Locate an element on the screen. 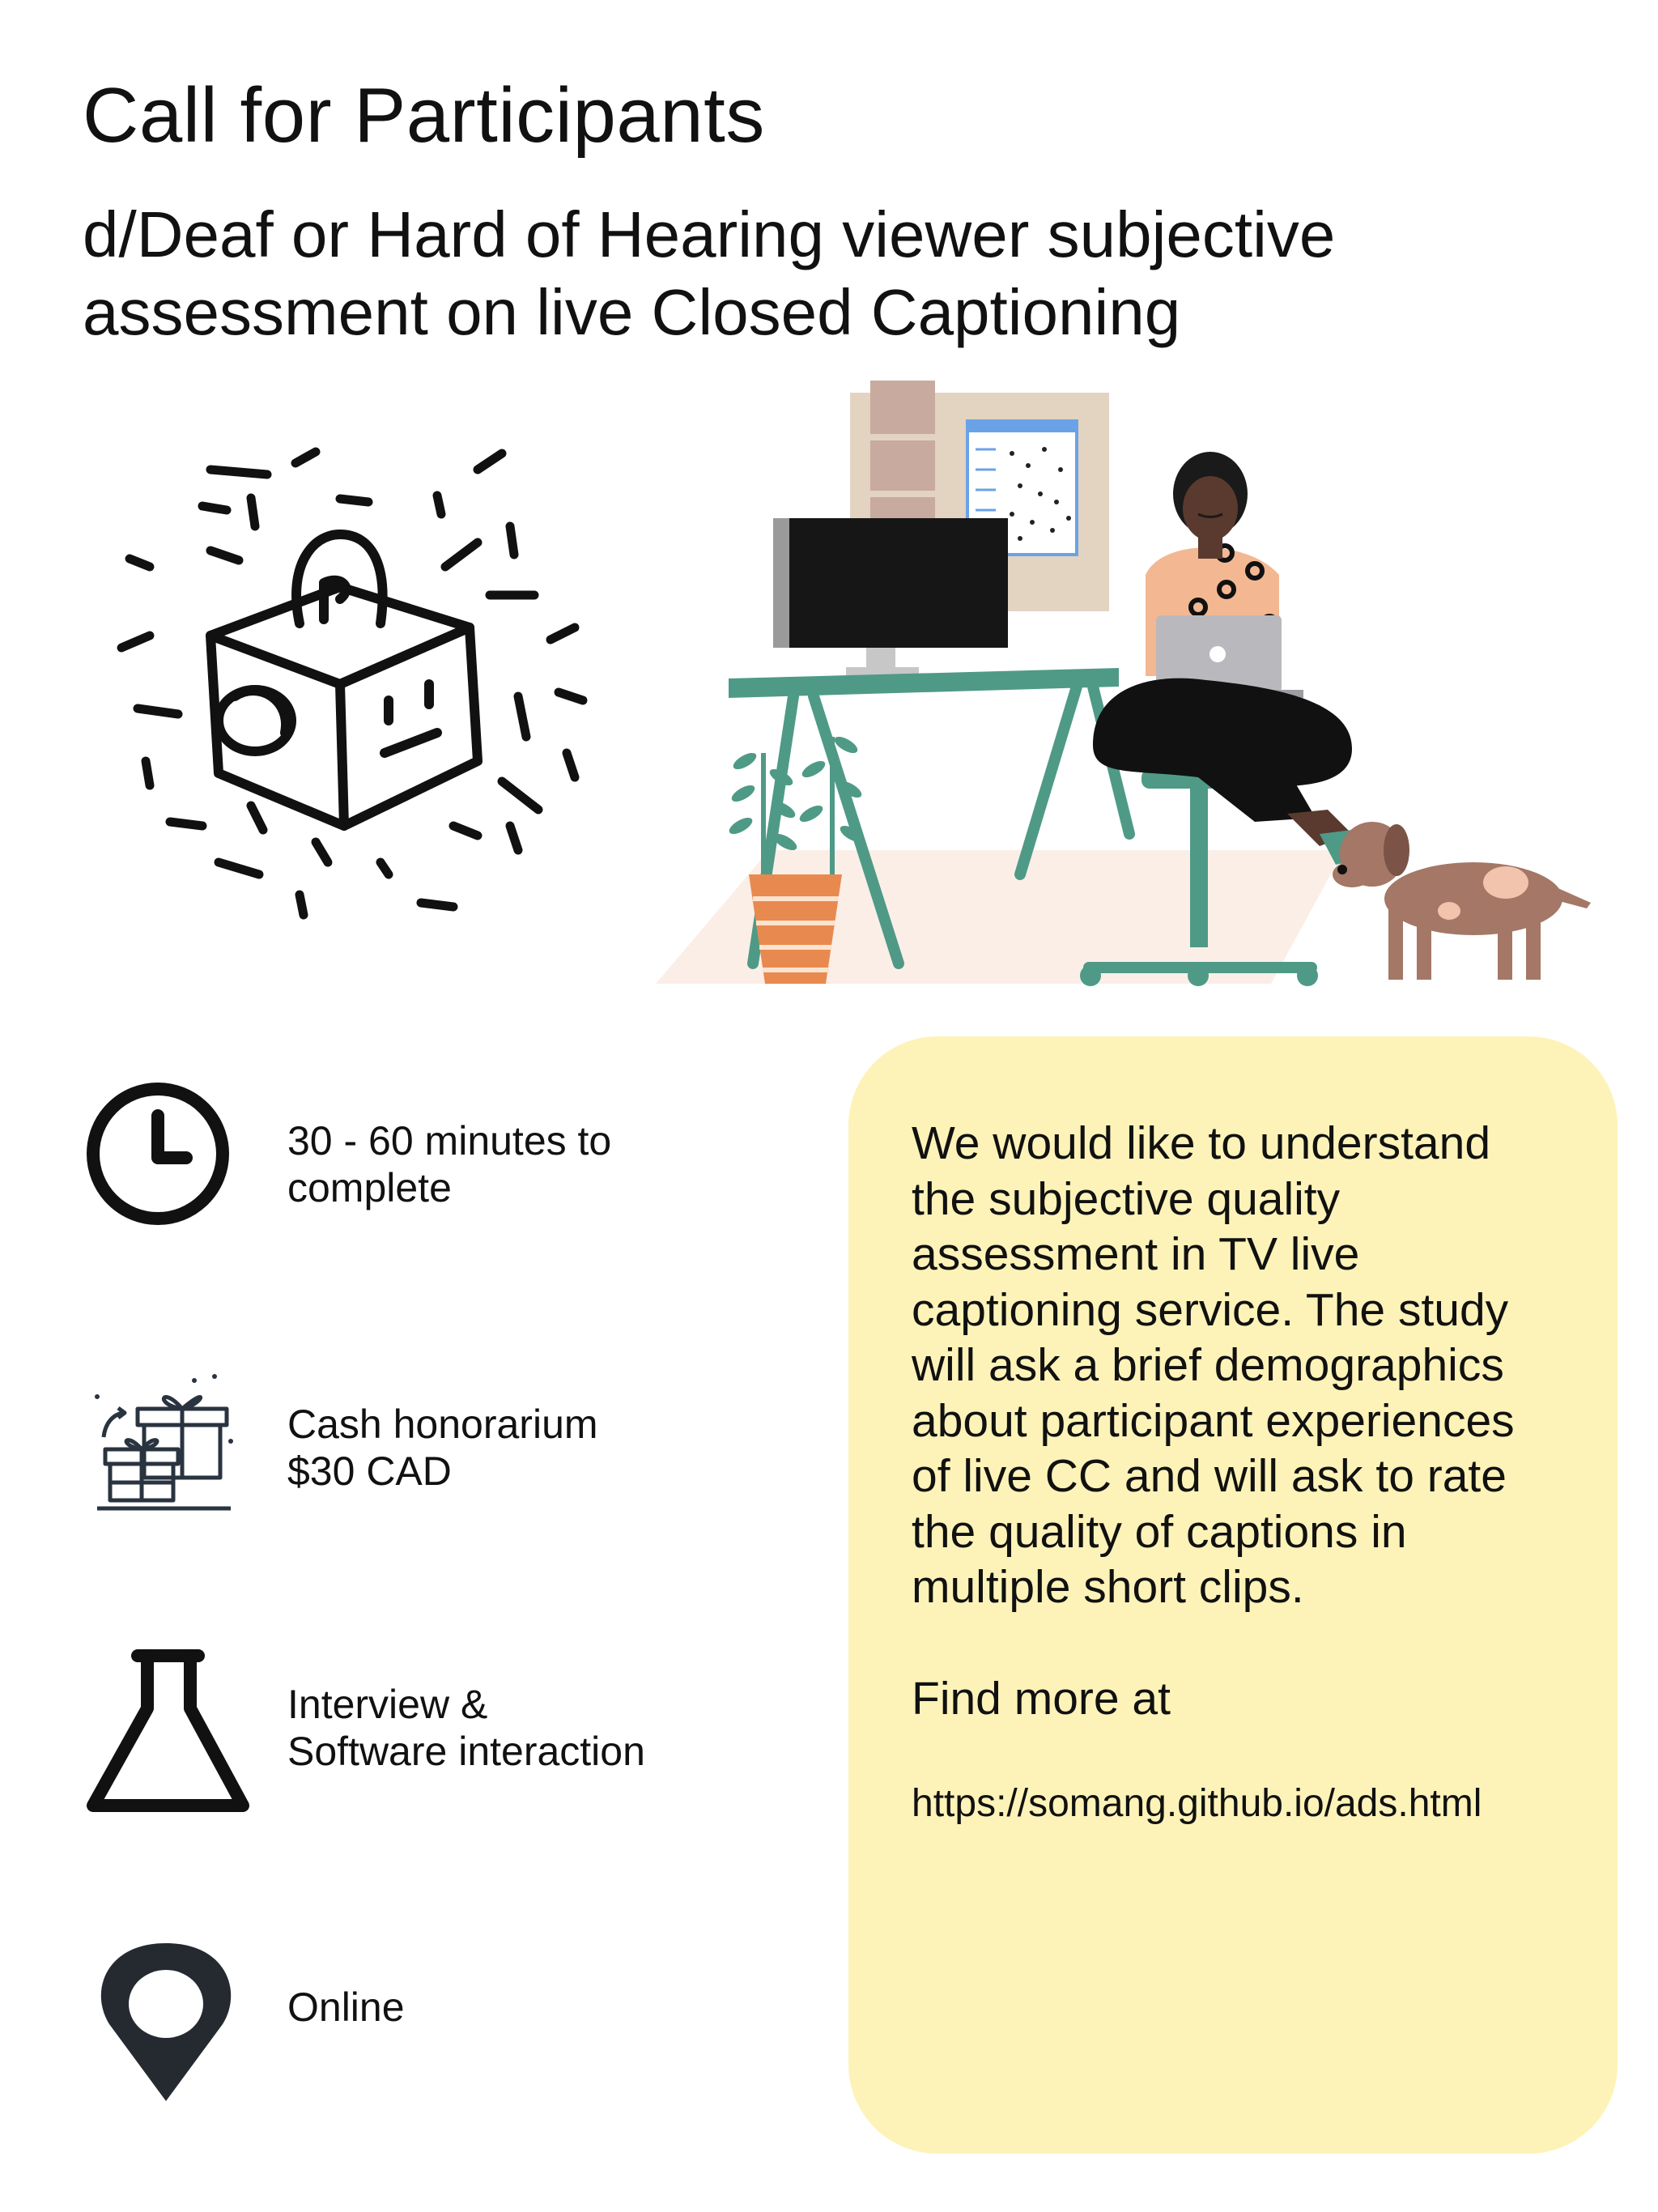  feature-honorarium-text: Cash honorarium $30 CAD is located at coordinates (442, 1448).